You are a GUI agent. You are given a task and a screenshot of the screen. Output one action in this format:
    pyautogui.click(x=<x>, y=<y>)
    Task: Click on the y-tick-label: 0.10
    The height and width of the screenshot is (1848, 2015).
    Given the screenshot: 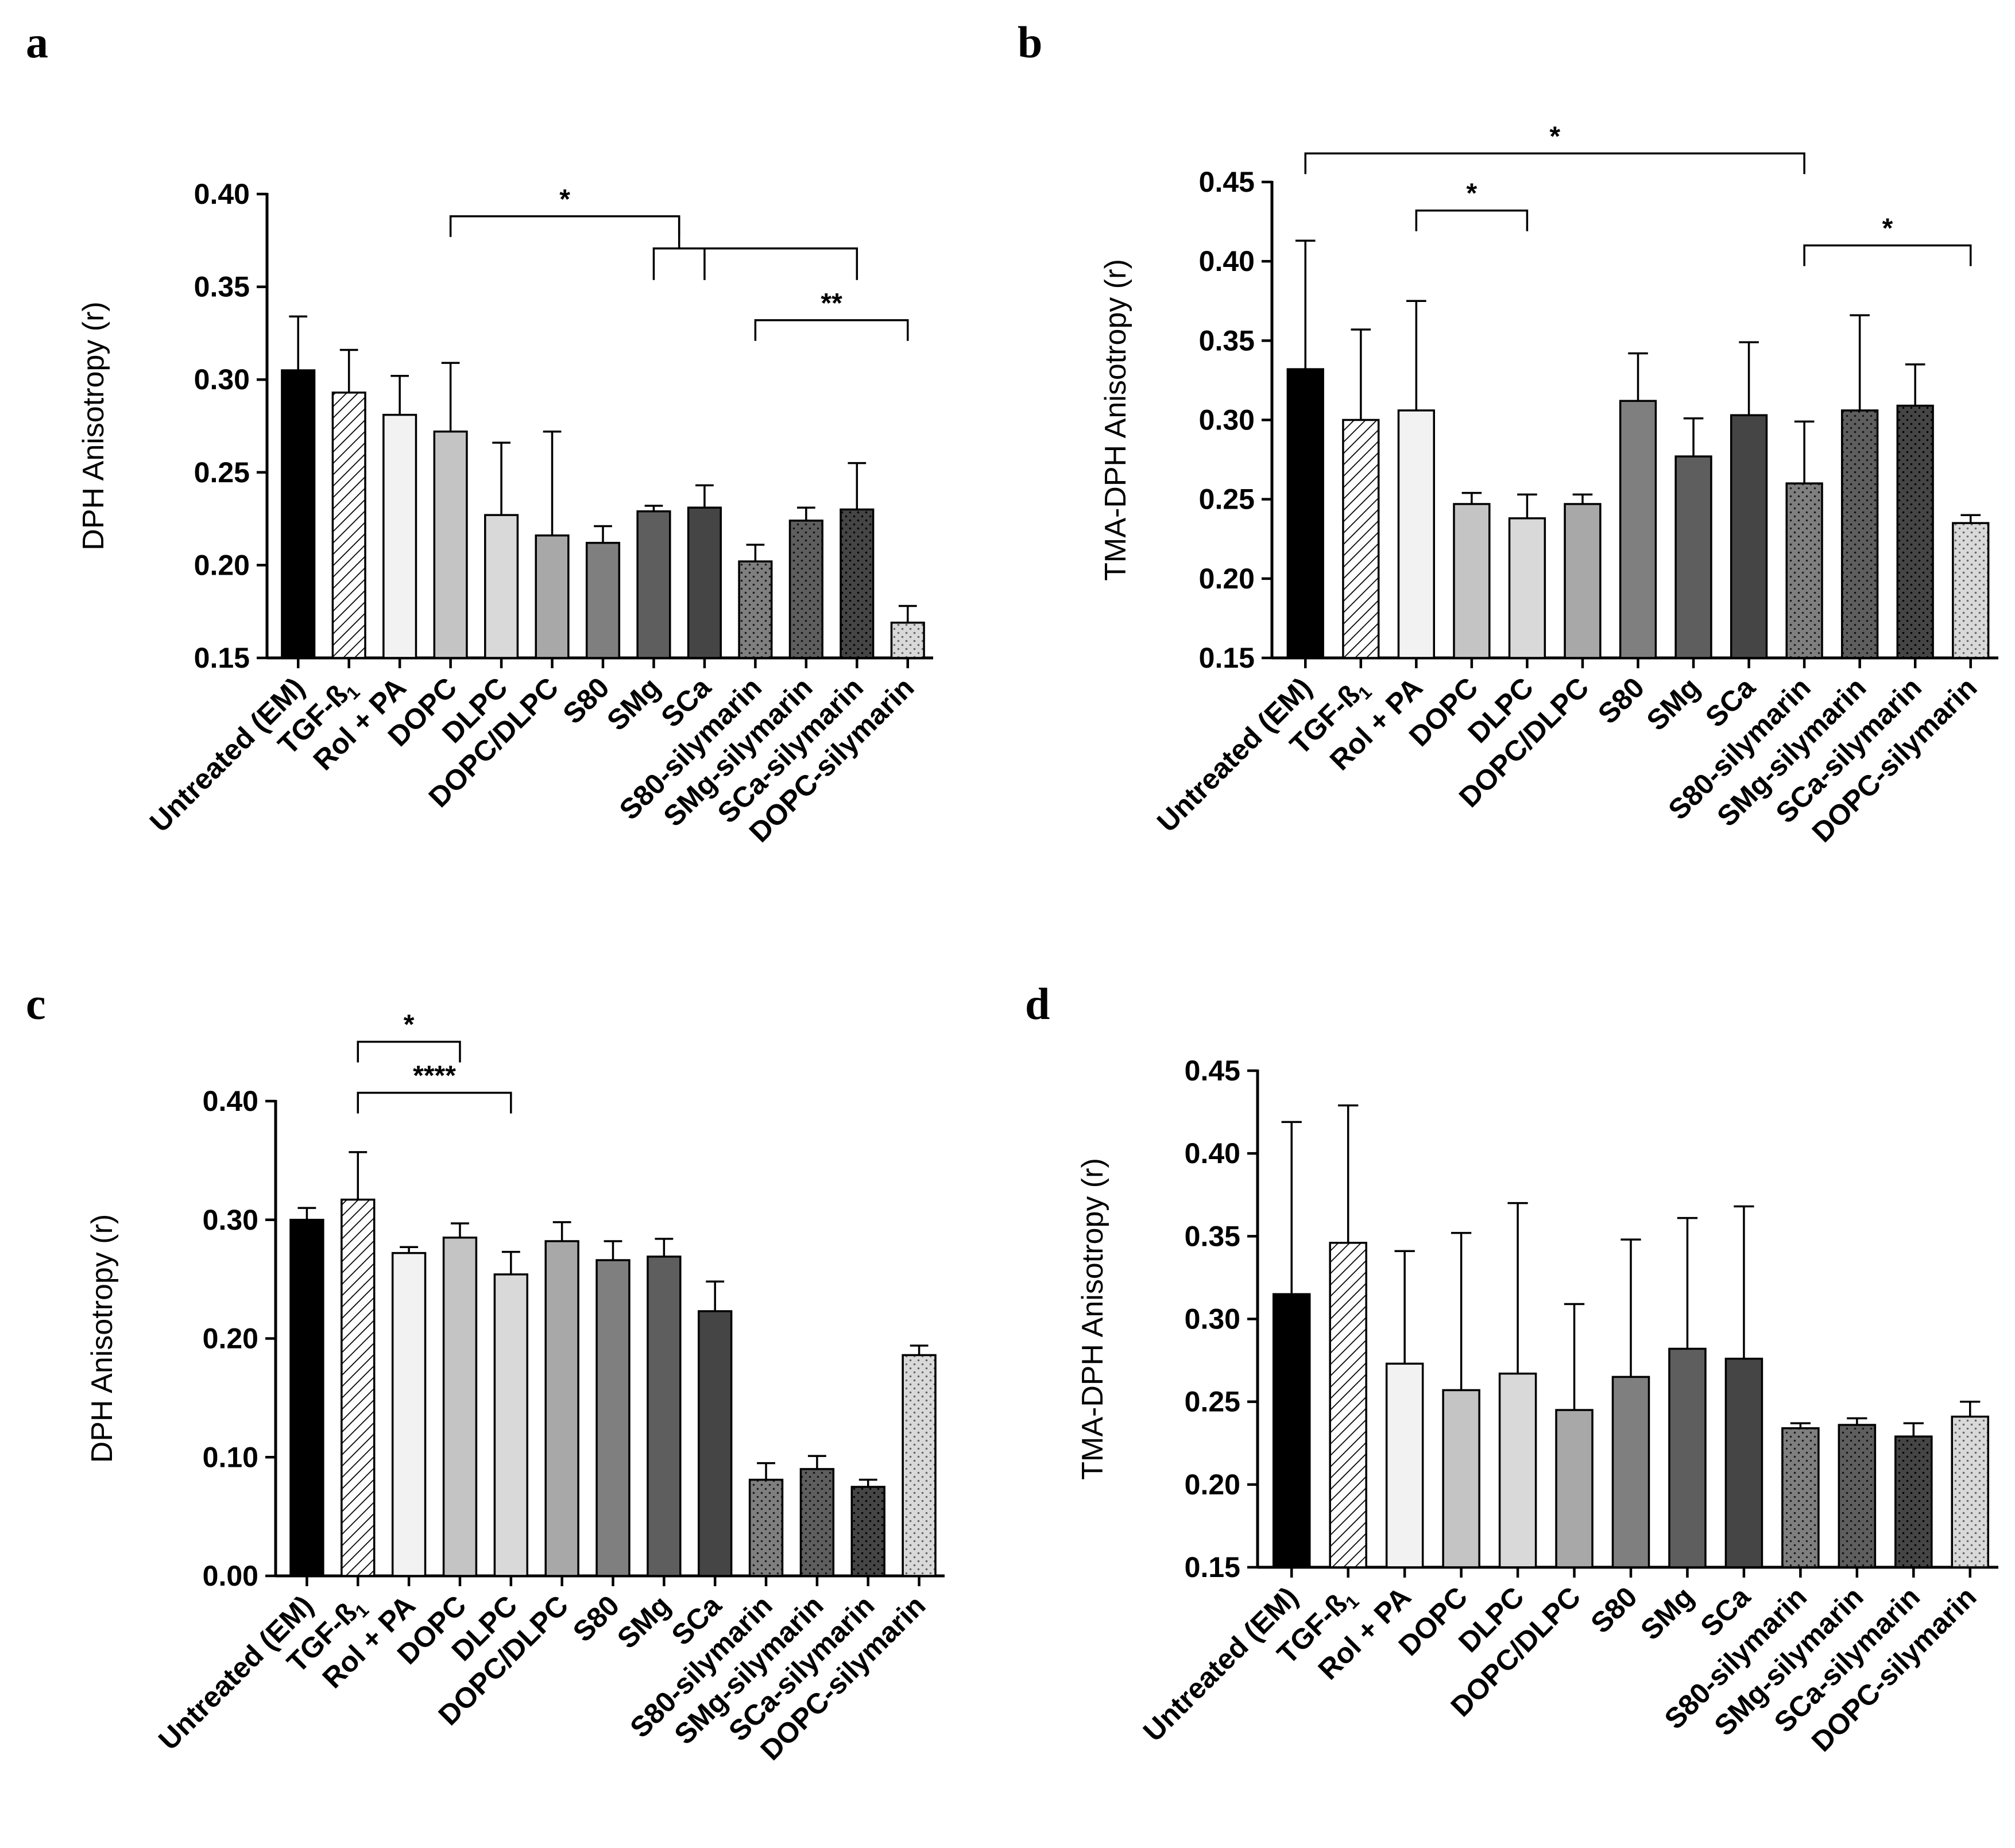 What is the action you would take?
    pyautogui.click(x=230, y=1457)
    